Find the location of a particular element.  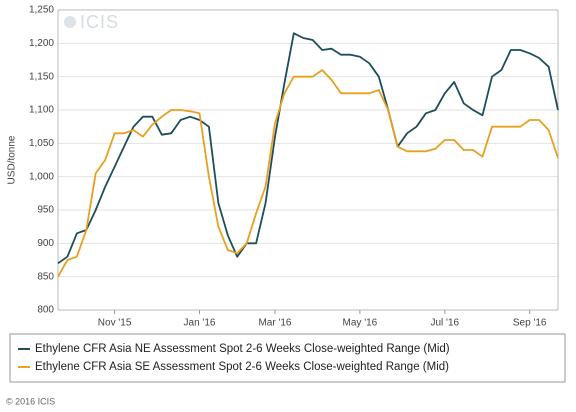

x-tick-label: Jul '16 is located at coordinates (444, 323).